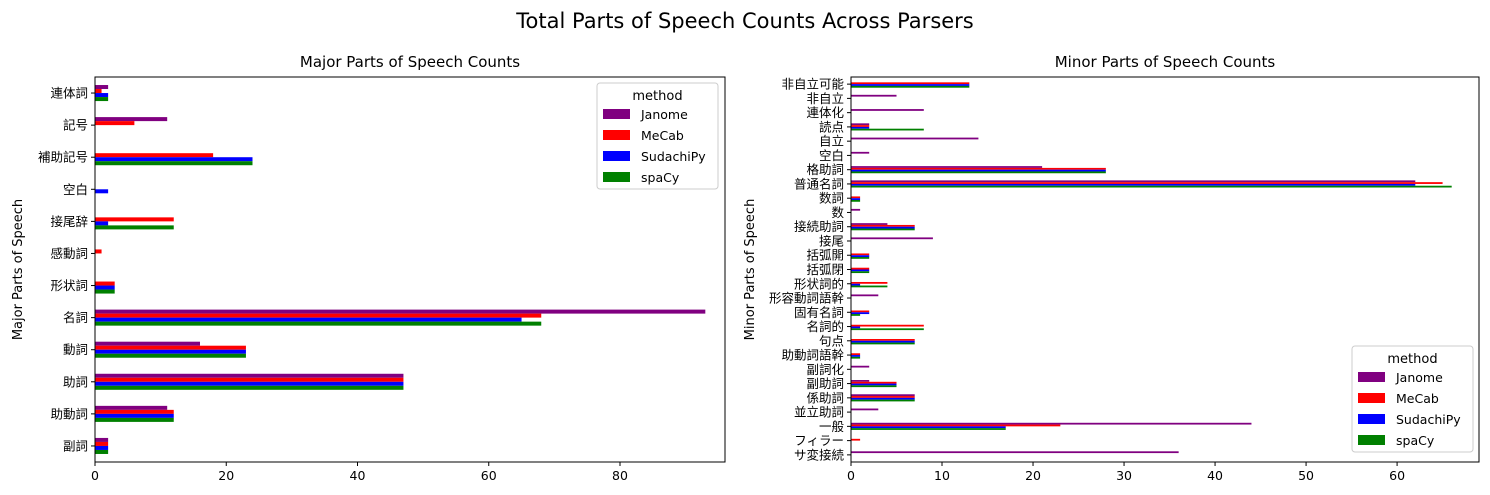 This screenshot has width=1490, height=495. What do you see at coordinates (69, 285) in the screenshot?
I see `major-y-tick-label: 形状詞` at bounding box center [69, 285].